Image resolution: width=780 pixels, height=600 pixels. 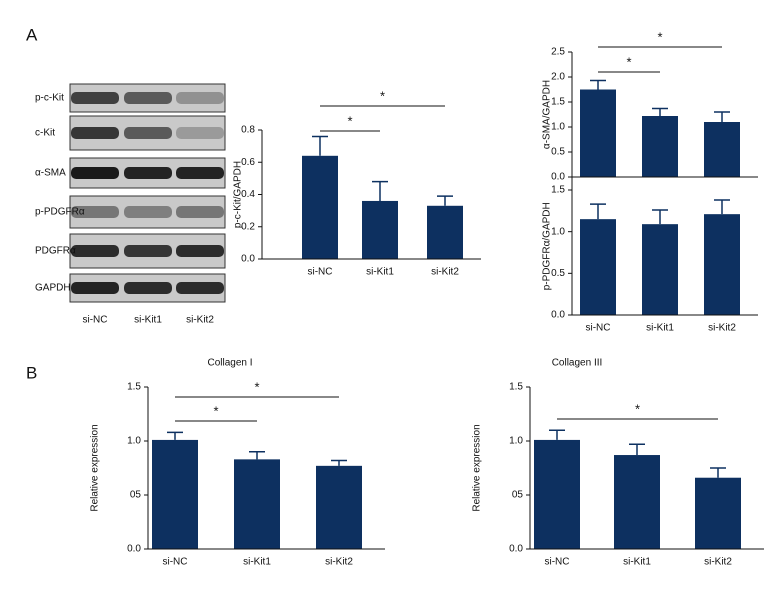 What do you see at coordinates (200, 320) in the screenshot?
I see `blot-lane-label: si-Kit2` at bounding box center [200, 320].